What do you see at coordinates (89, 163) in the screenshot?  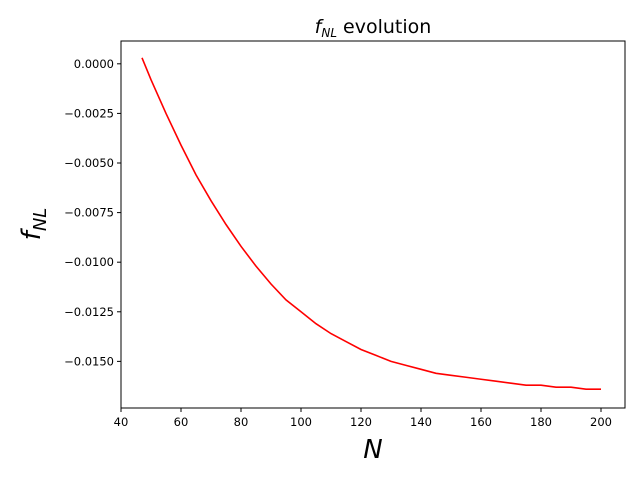 I see `y-tick-label: −0.0050` at bounding box center [89, 163].